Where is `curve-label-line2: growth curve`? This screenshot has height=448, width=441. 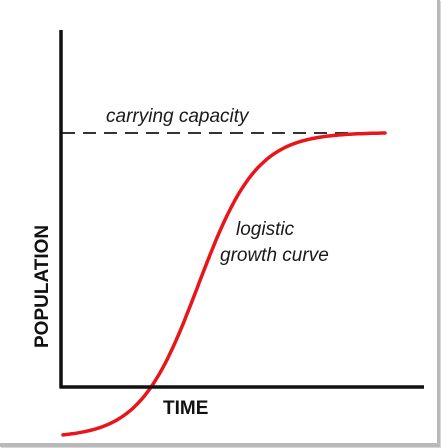
curve-label-line2: growth curve is located at coordinates (274, 255).